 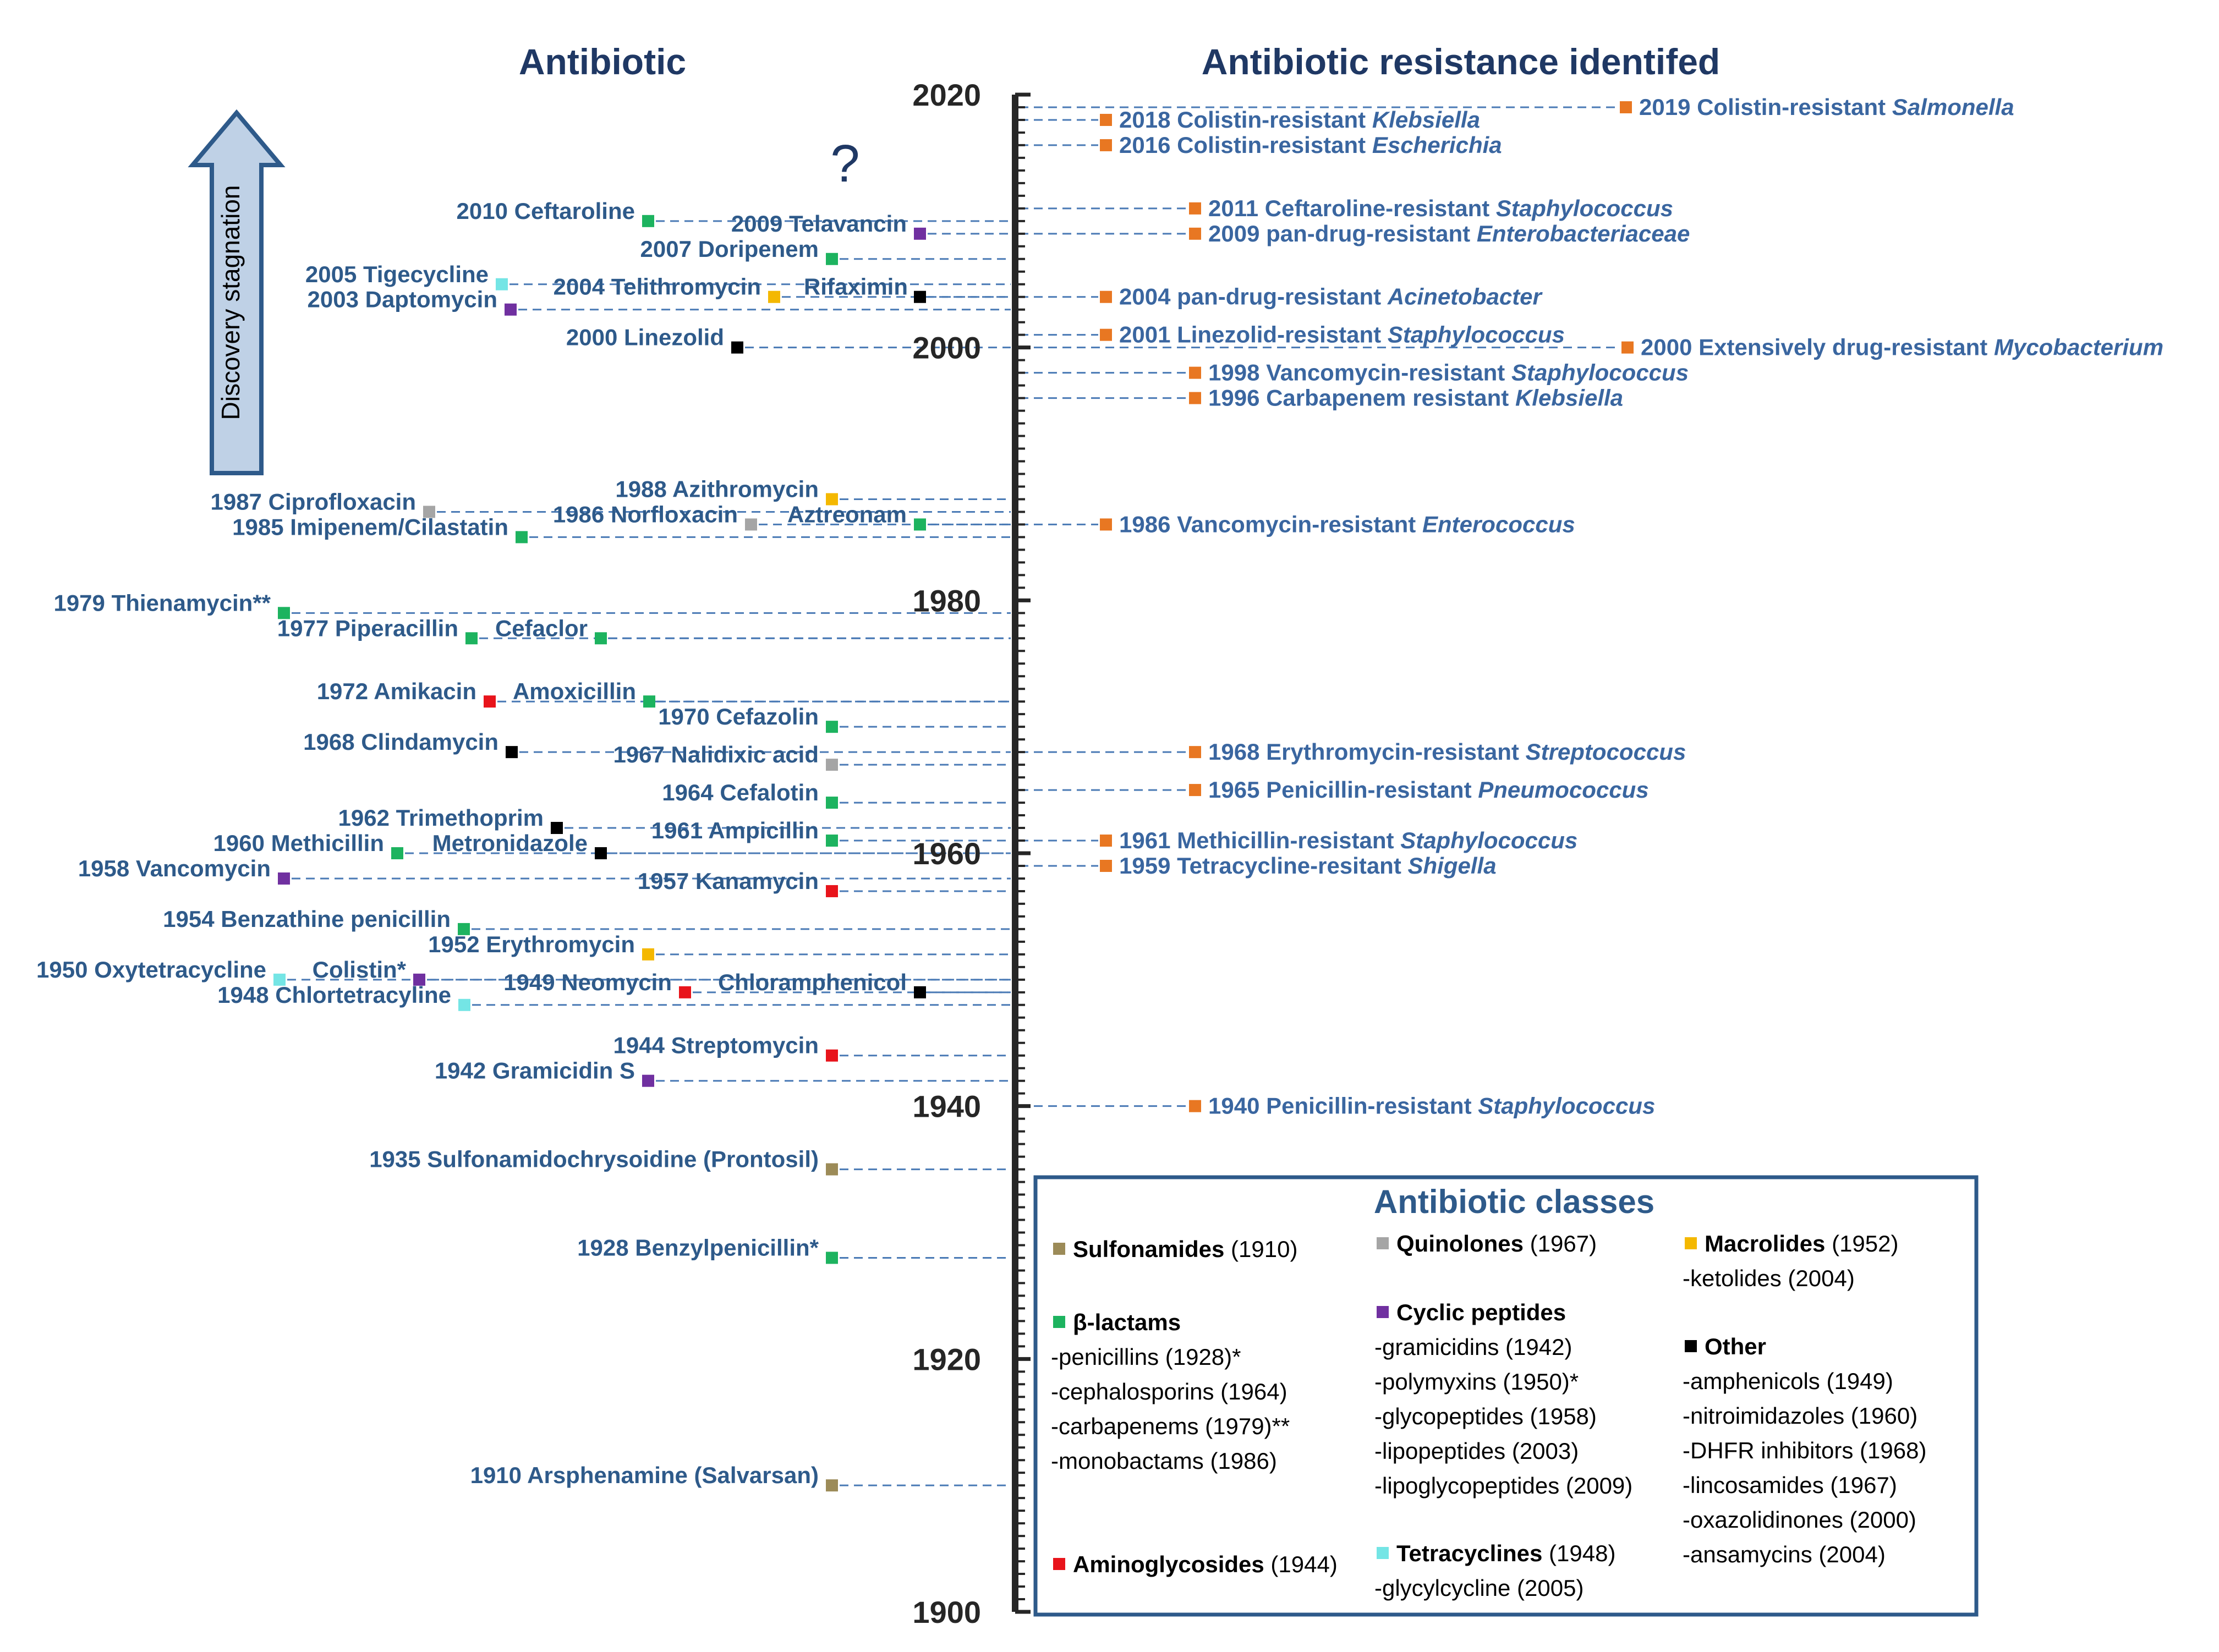 What do you see at coordinates (313, 501) in the screenshot?
I see `antibiotic-label: 1987 Ciprofloxacin` at bounding box center [313, 501].